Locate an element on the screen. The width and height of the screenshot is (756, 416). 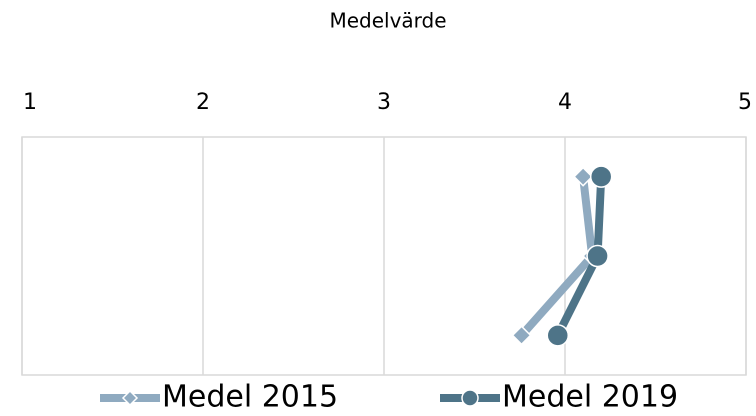
legend-label: Medel 2015 is located at coordinates (250, 397).